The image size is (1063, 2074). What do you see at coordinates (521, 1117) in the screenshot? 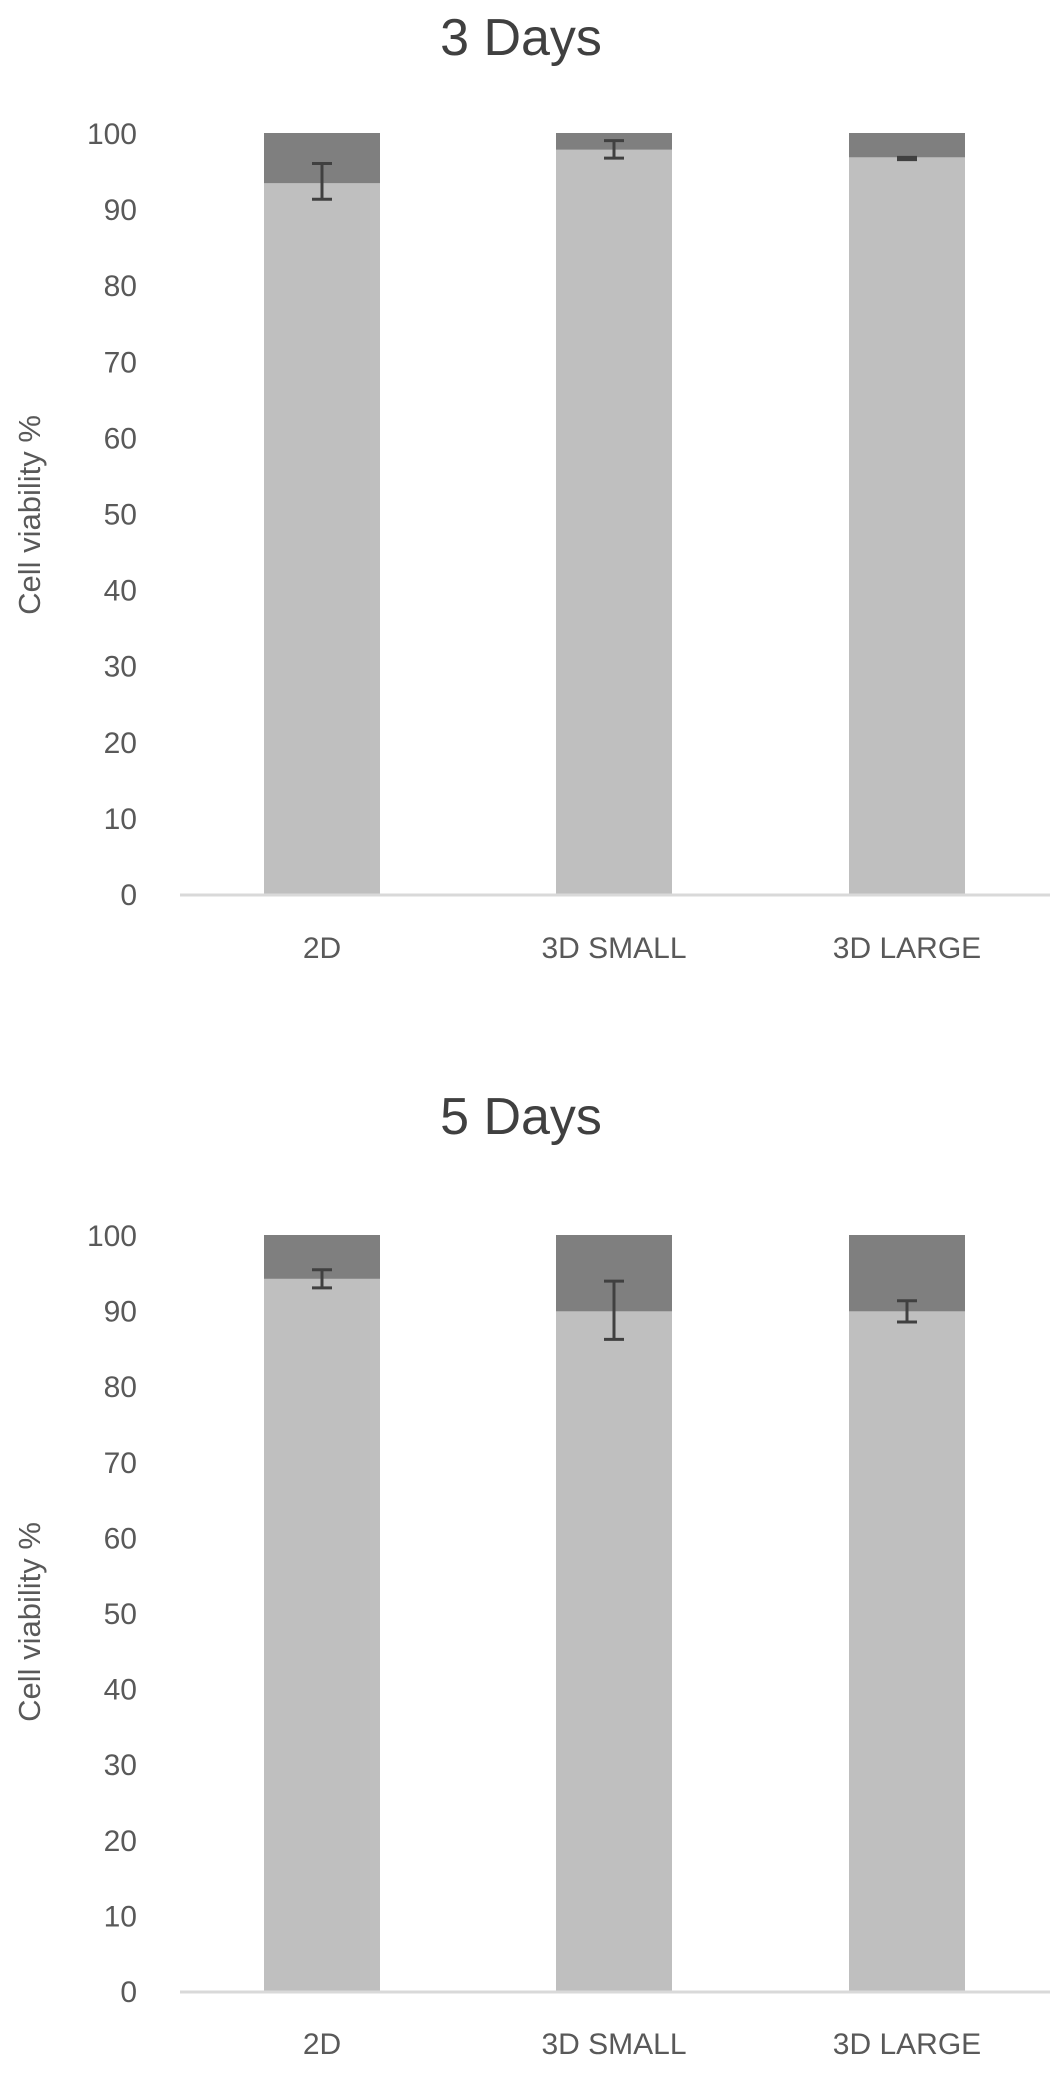
I see `chart-title: 5 Days` at bounding box center [521, 1117].